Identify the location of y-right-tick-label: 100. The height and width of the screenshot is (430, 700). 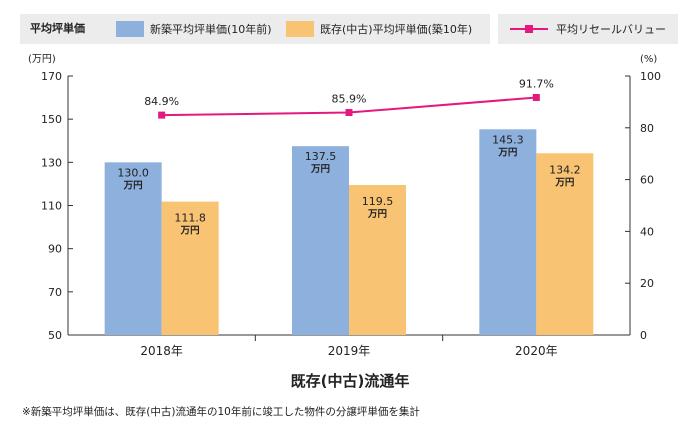
(650, 76).